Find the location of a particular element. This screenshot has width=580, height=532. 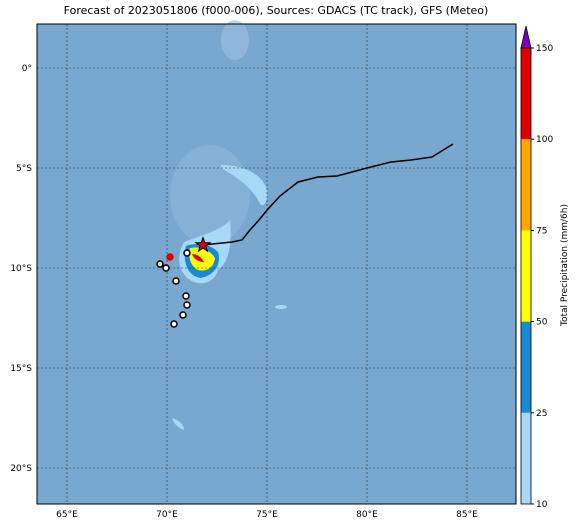

colorbar-extension is located at coordinates (526, 37).